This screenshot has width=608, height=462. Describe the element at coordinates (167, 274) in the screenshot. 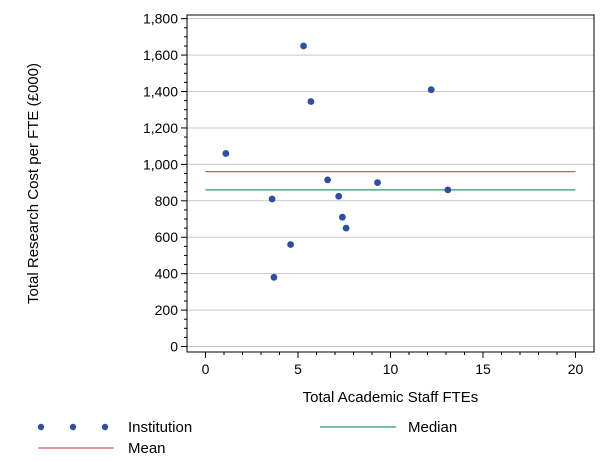

I see `y-tick-label: 400` at that location.